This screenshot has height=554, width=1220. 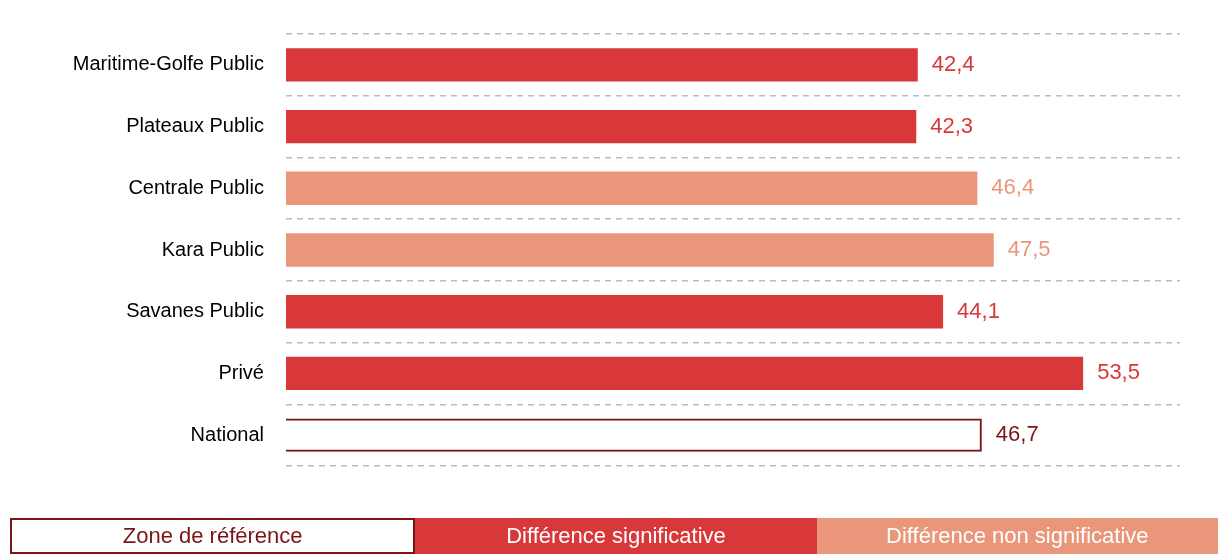 I want to click on y-tick-label: Privé, so click(x=241, y=371).